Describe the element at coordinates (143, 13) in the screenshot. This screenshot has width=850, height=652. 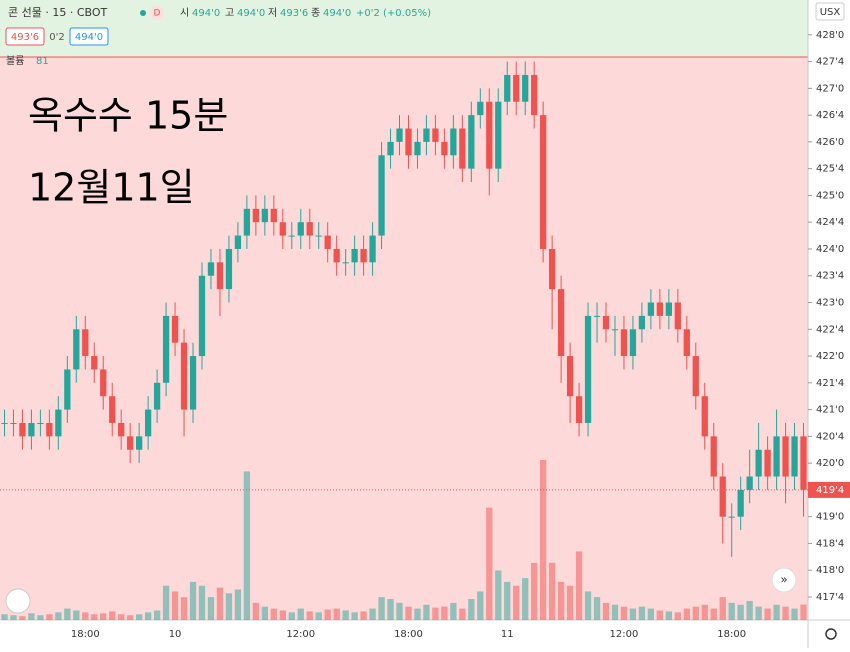
I see `status-dot` at that location.